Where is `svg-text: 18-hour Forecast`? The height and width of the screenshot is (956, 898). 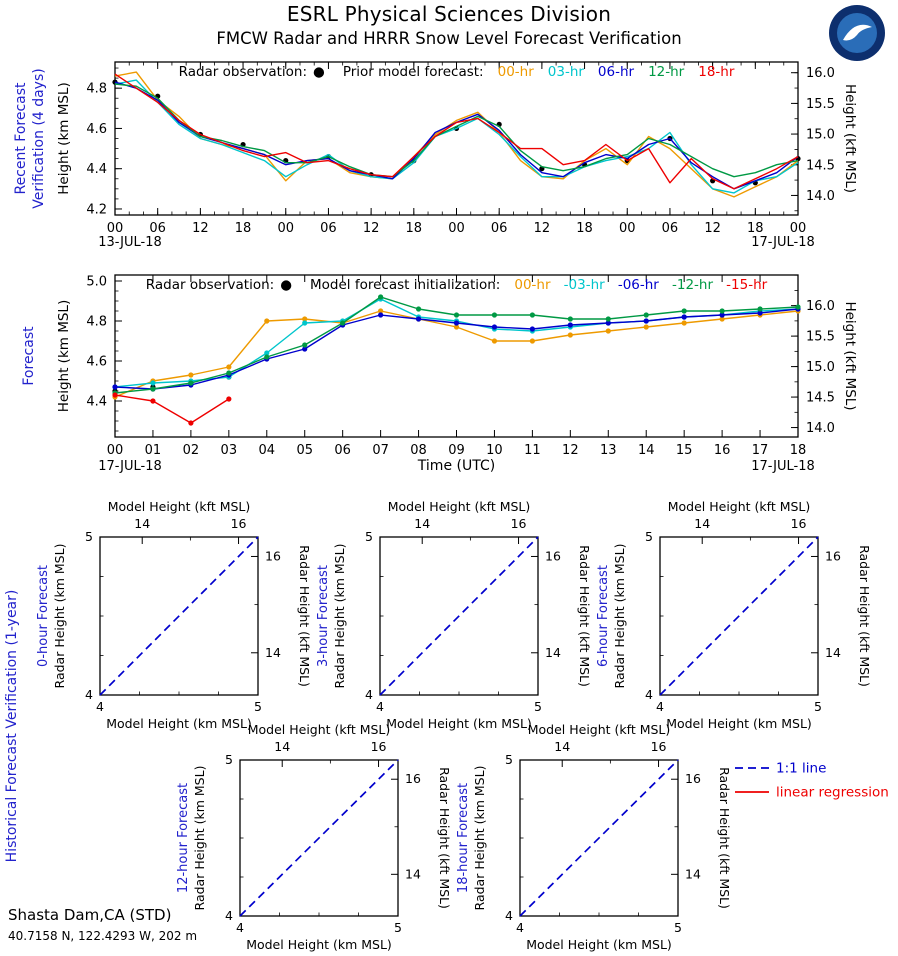
svg-text: 18-hour Forecast is located at coordinates (463, 838).